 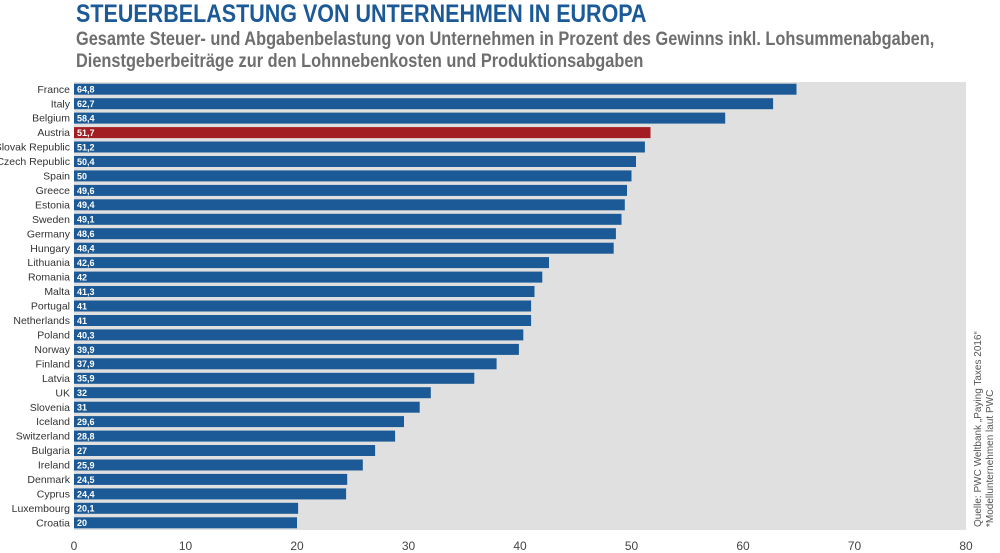 What do you see at coordinates (74, 546) in the screenshot?
I see `x-tick-label: 0` at bounding box center [74, 546].